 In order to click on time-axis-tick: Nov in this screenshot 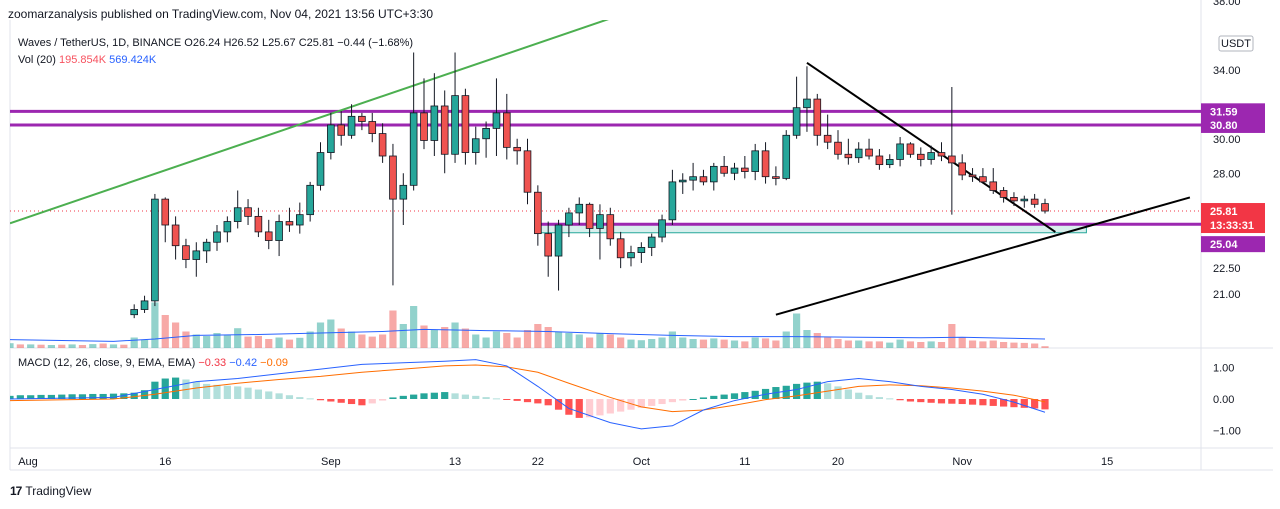, I will do `click(962, 462)`.